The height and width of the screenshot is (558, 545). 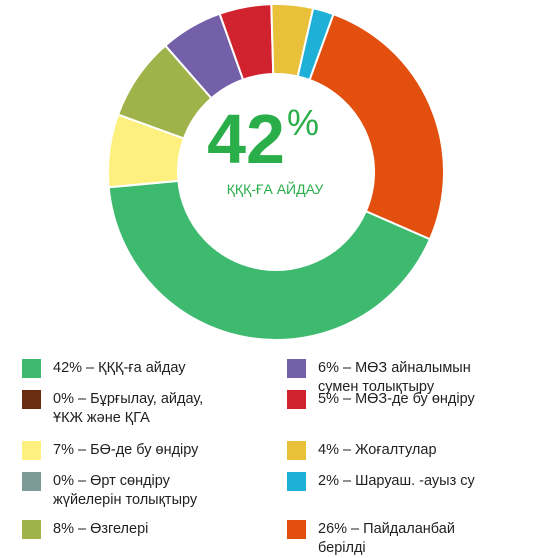 I want to click on legend-label: 8% – Өзгелері, so click(x=101, y=529).